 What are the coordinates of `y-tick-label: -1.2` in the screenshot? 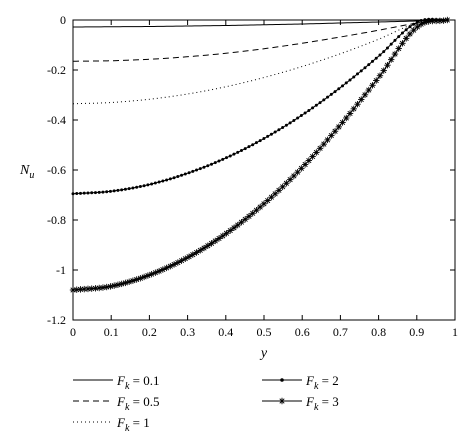 It's located at (56, 320).